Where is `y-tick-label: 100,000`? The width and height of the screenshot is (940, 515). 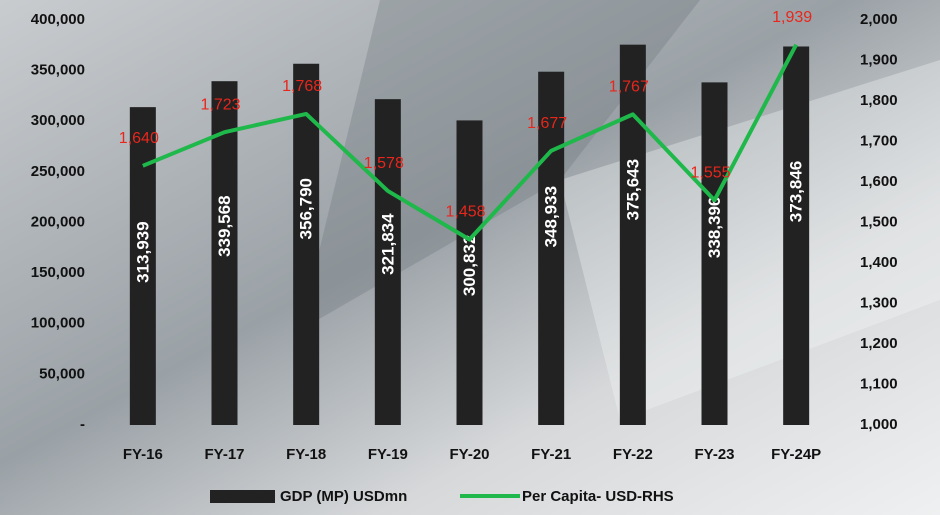
y-tick-label: 100,000 is located at coordinates (58, 323).